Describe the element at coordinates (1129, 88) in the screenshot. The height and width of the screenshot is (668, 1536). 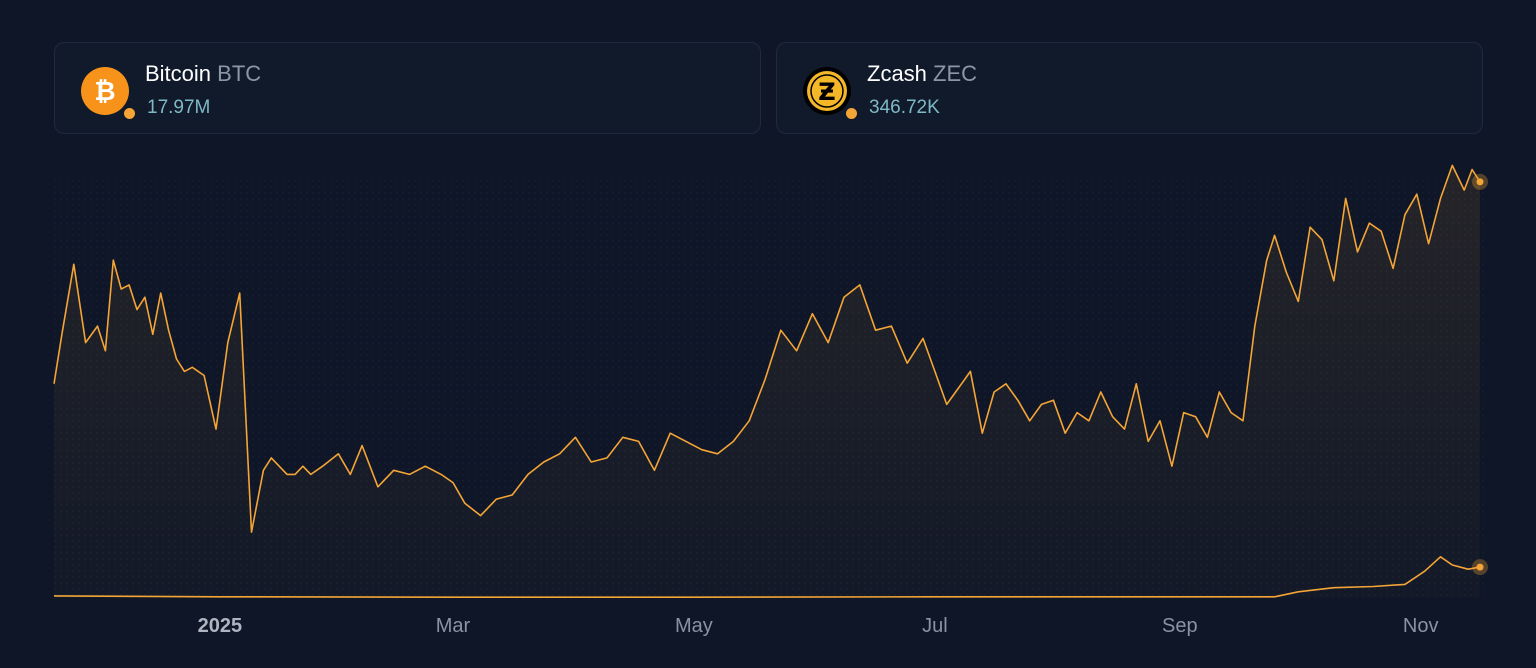
I see `zcash-card: Ƶ Zcash ZEC 346.72K` at that location.